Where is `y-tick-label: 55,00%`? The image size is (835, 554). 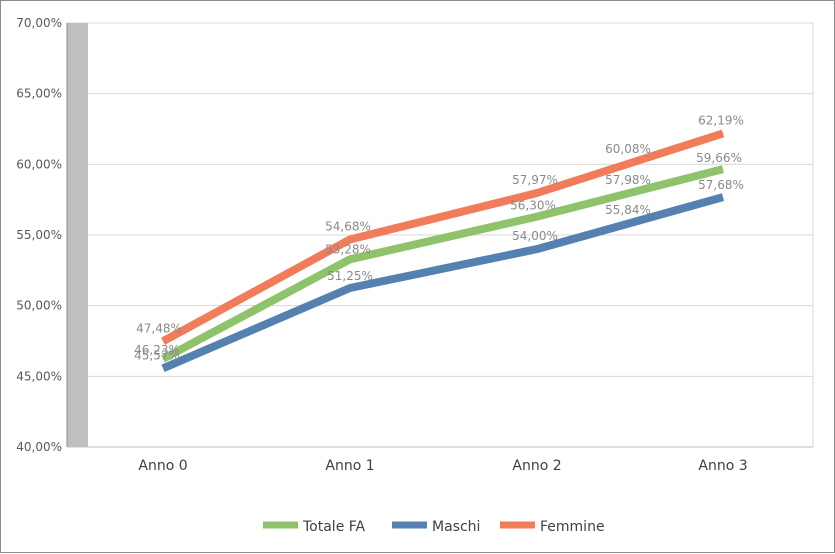 y-tick-label: 55,00% is located at coordinates (39, 235).